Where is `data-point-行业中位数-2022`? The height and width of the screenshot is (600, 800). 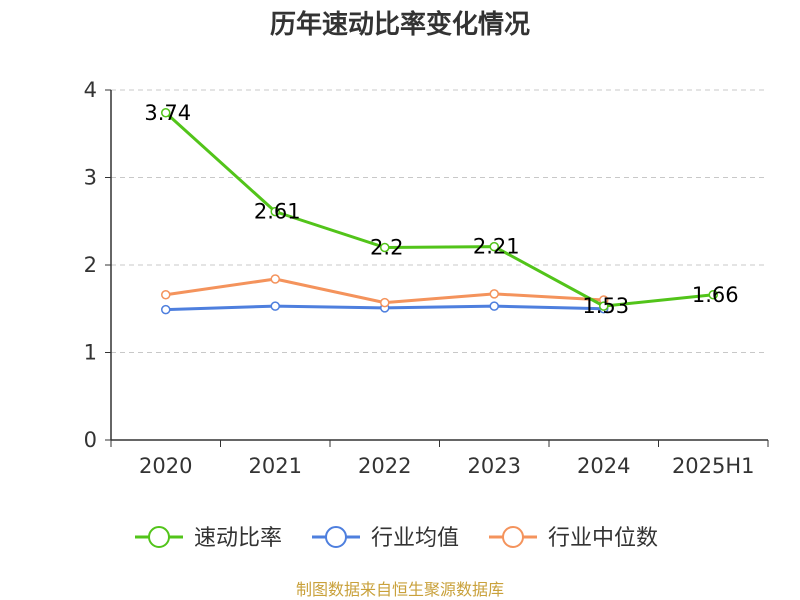 data-point-行业中位数-2022 is located at coordinates (385, 302).